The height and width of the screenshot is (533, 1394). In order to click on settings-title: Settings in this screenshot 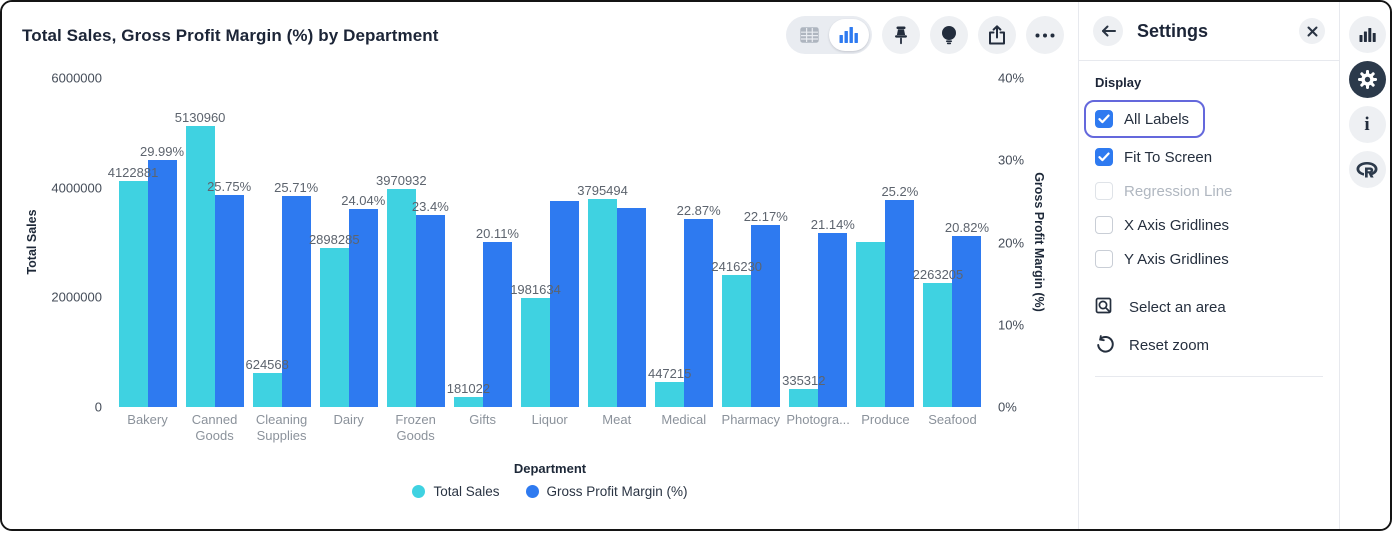, I will do `click(1173, 30)`.